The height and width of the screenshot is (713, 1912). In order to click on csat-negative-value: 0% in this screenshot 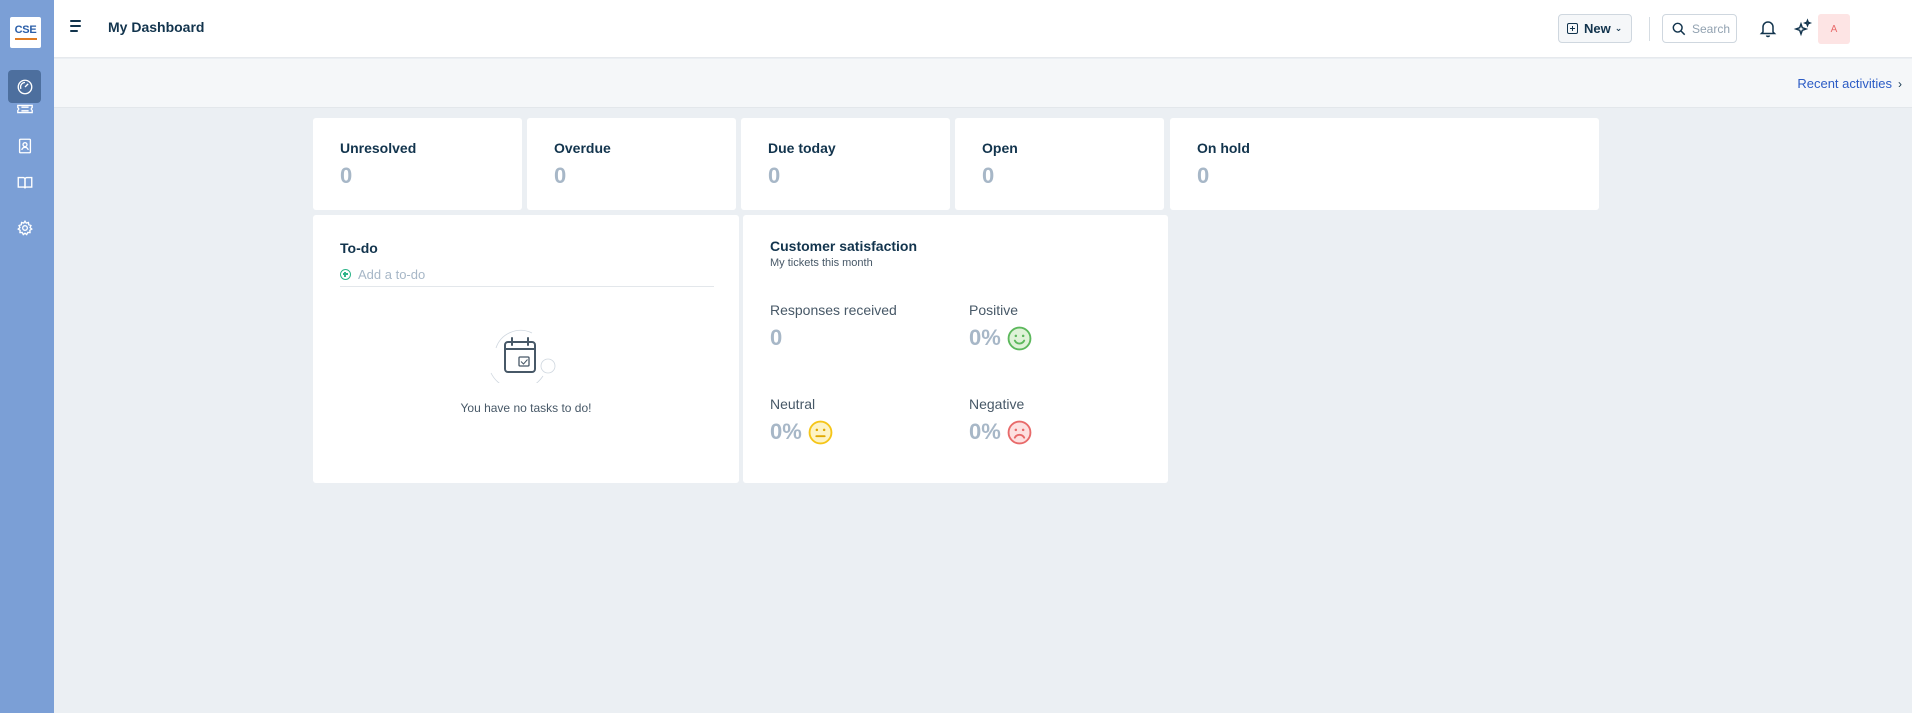, I will do `click(985, 431)`.